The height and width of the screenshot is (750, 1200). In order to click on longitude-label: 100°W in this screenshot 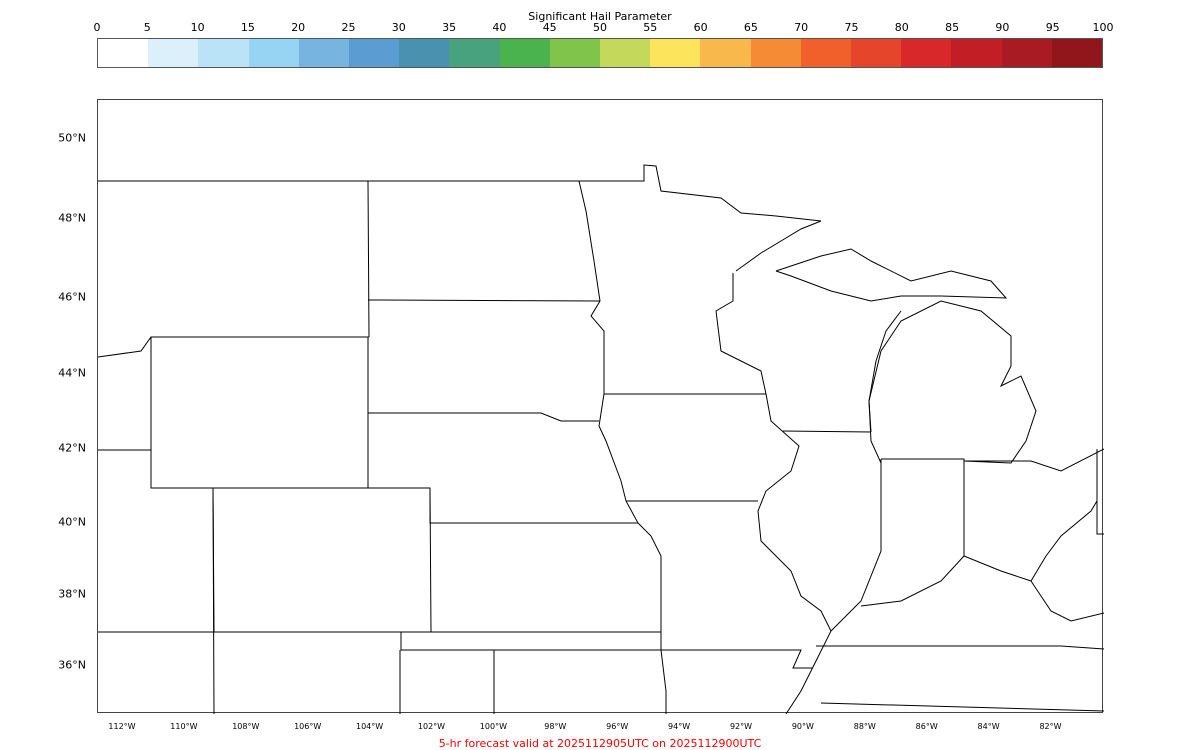, I will do `click(493, 726)`.